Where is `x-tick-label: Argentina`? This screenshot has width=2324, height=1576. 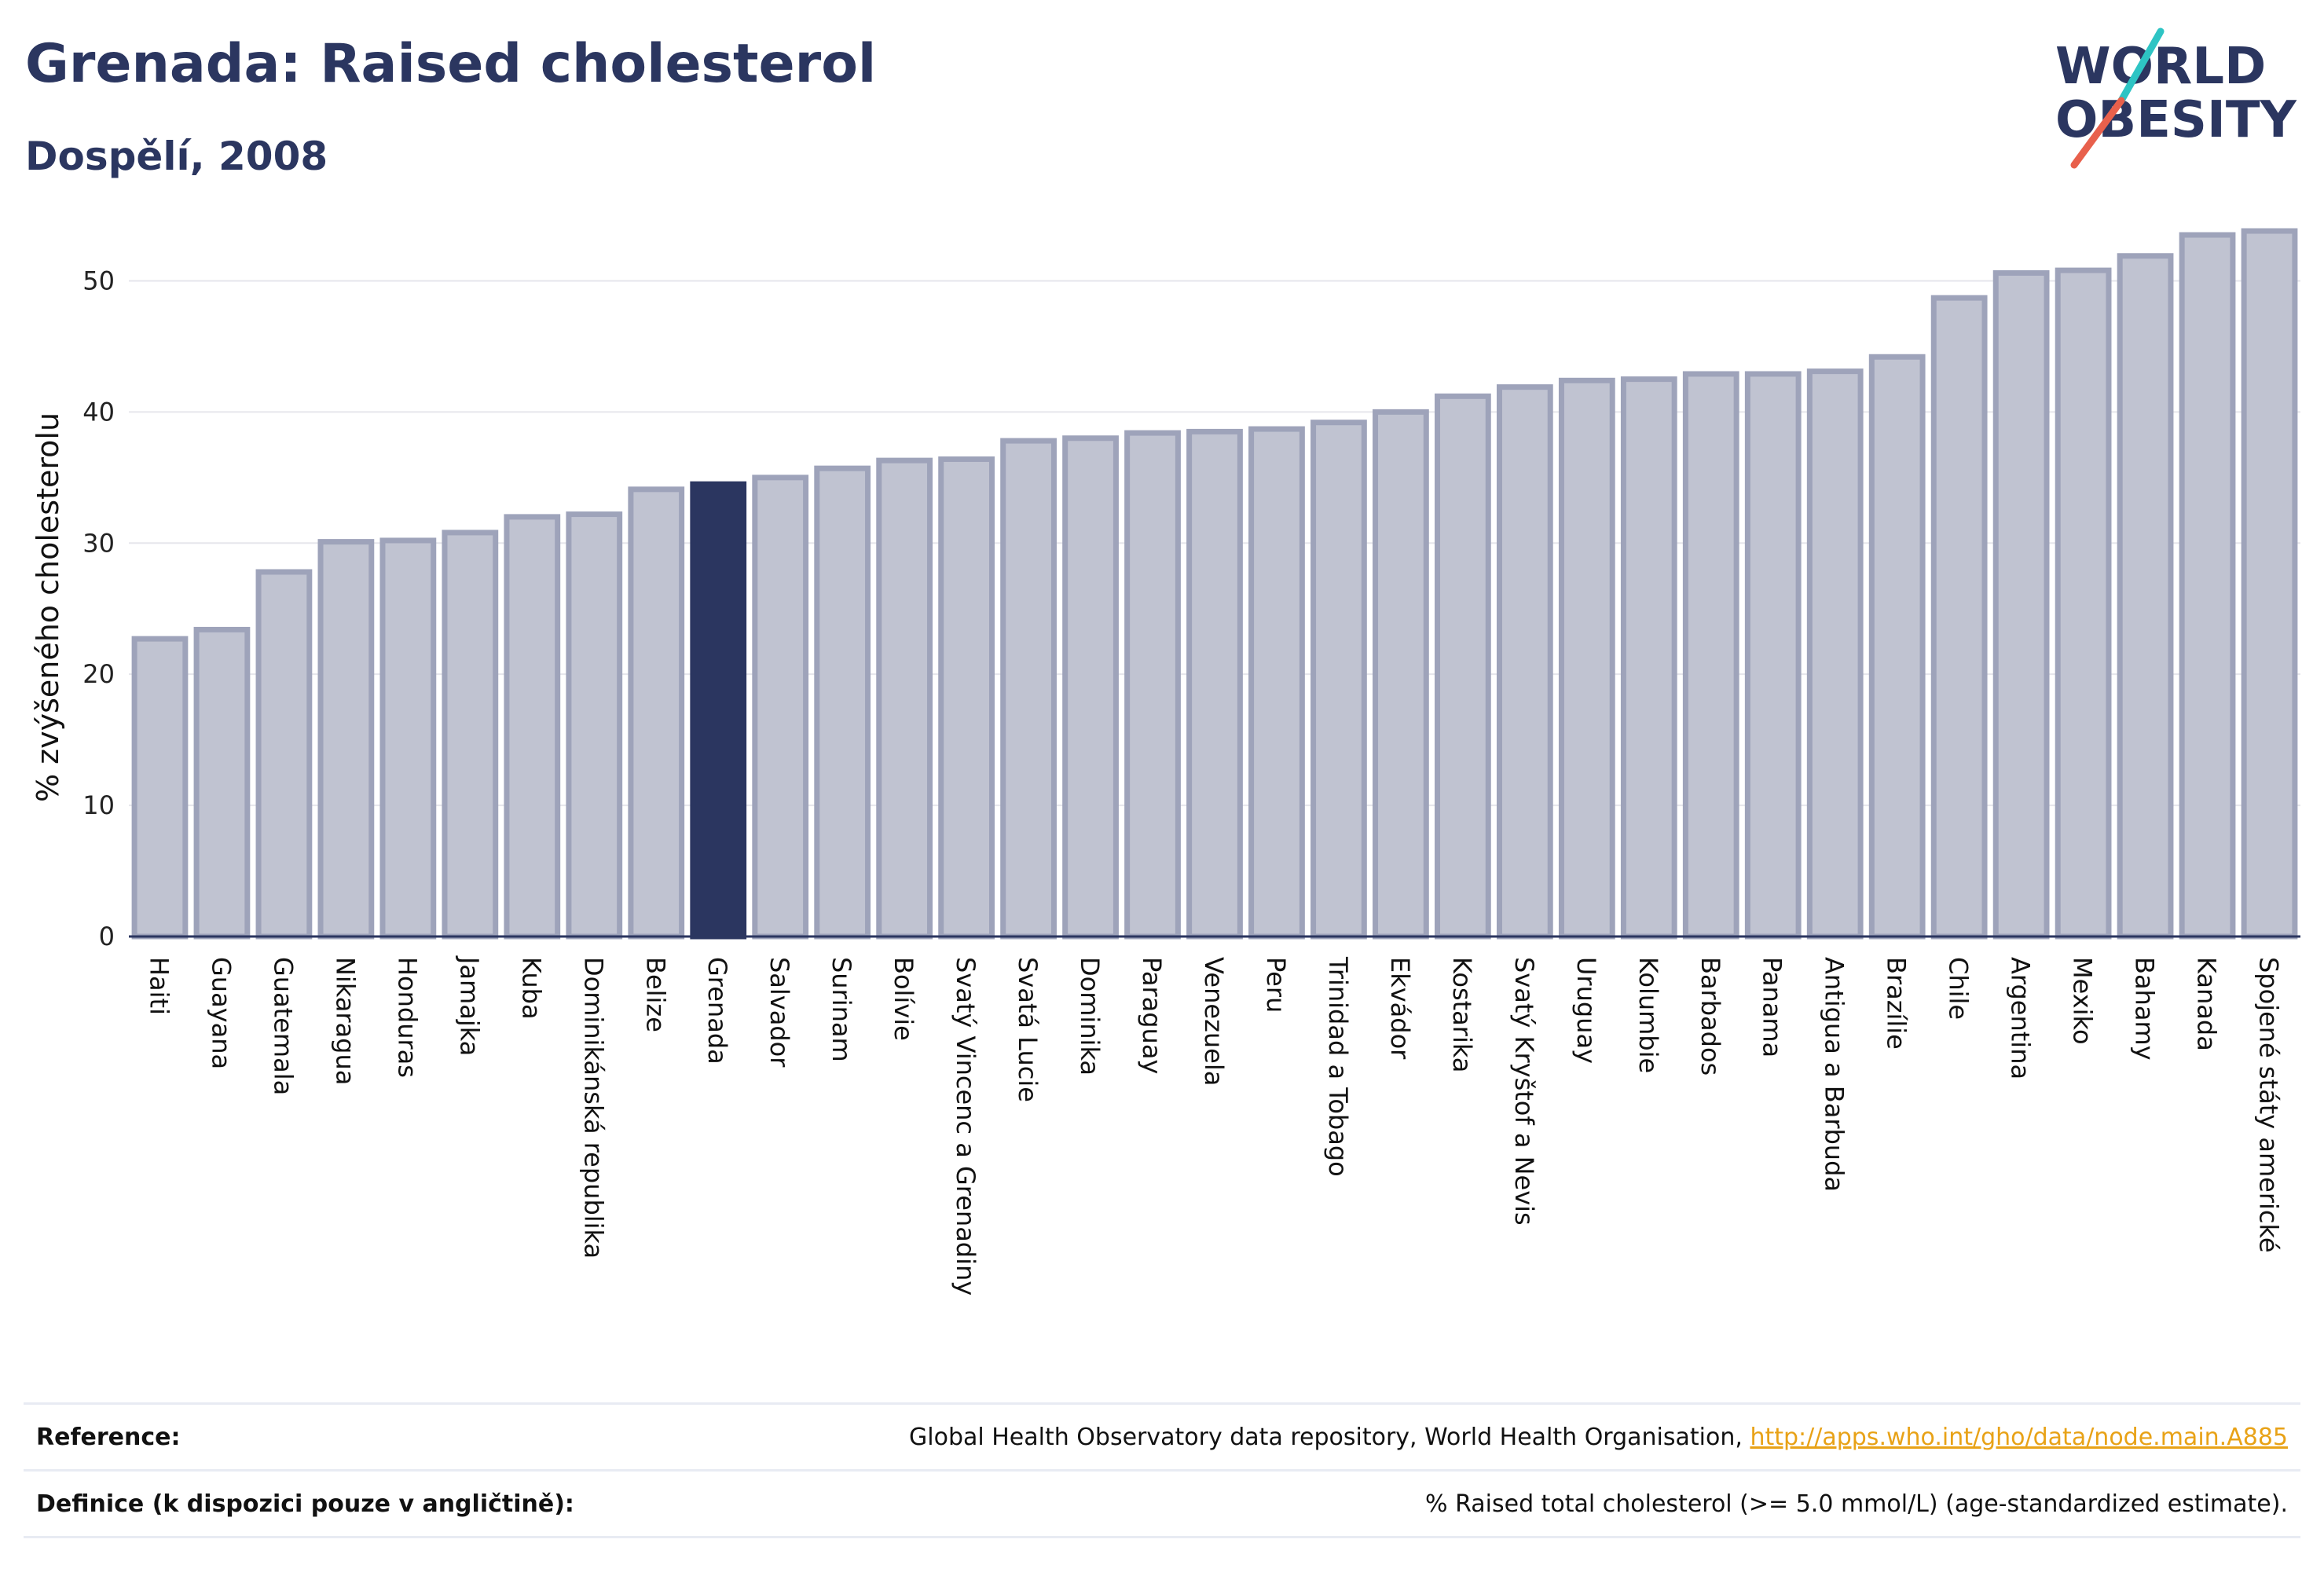 x-tick-label: Argentina is located at coordinates (2021, 1018).